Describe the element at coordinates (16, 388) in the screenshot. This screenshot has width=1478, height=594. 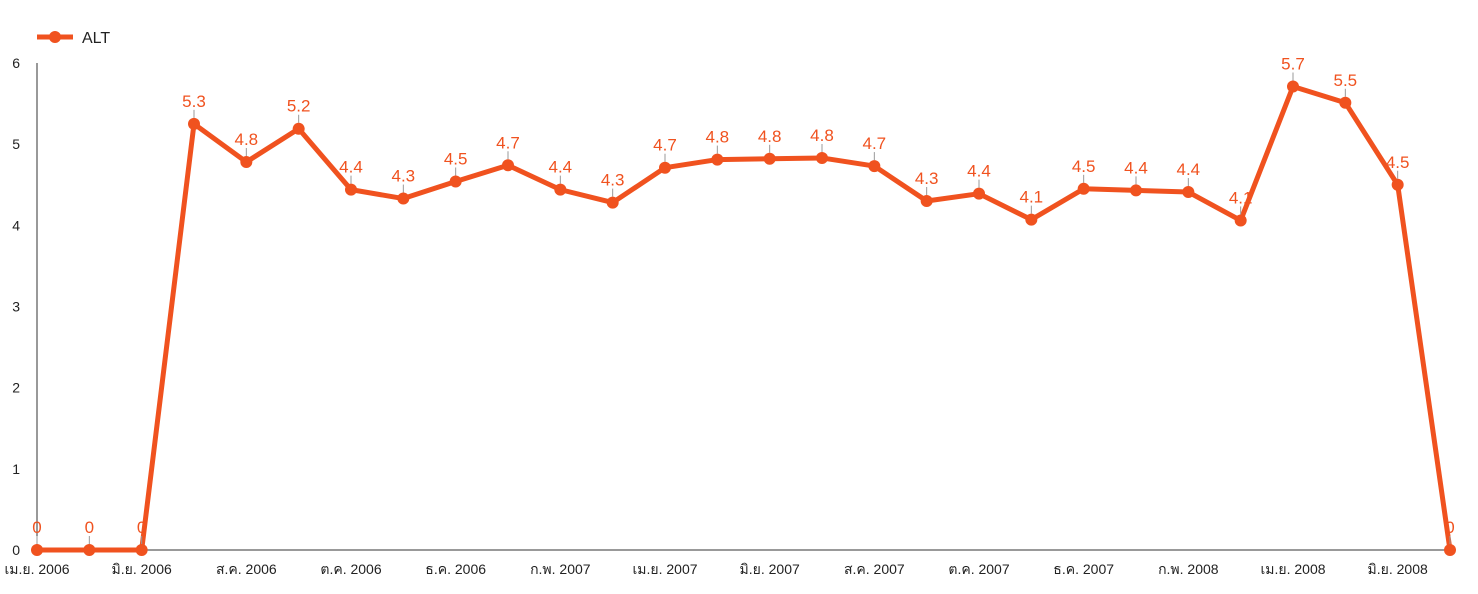
I see `y-tick-label: 2` at that location.